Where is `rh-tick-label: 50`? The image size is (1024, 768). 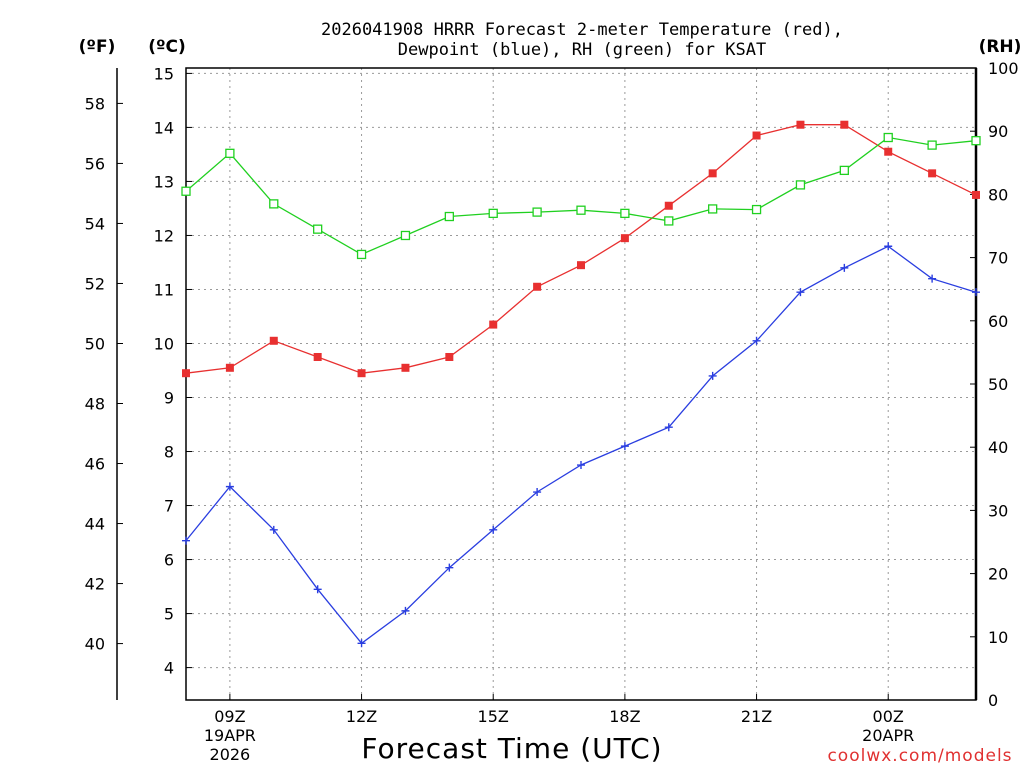
rh-tick-label: 50 is located at coordinates (998, 384).